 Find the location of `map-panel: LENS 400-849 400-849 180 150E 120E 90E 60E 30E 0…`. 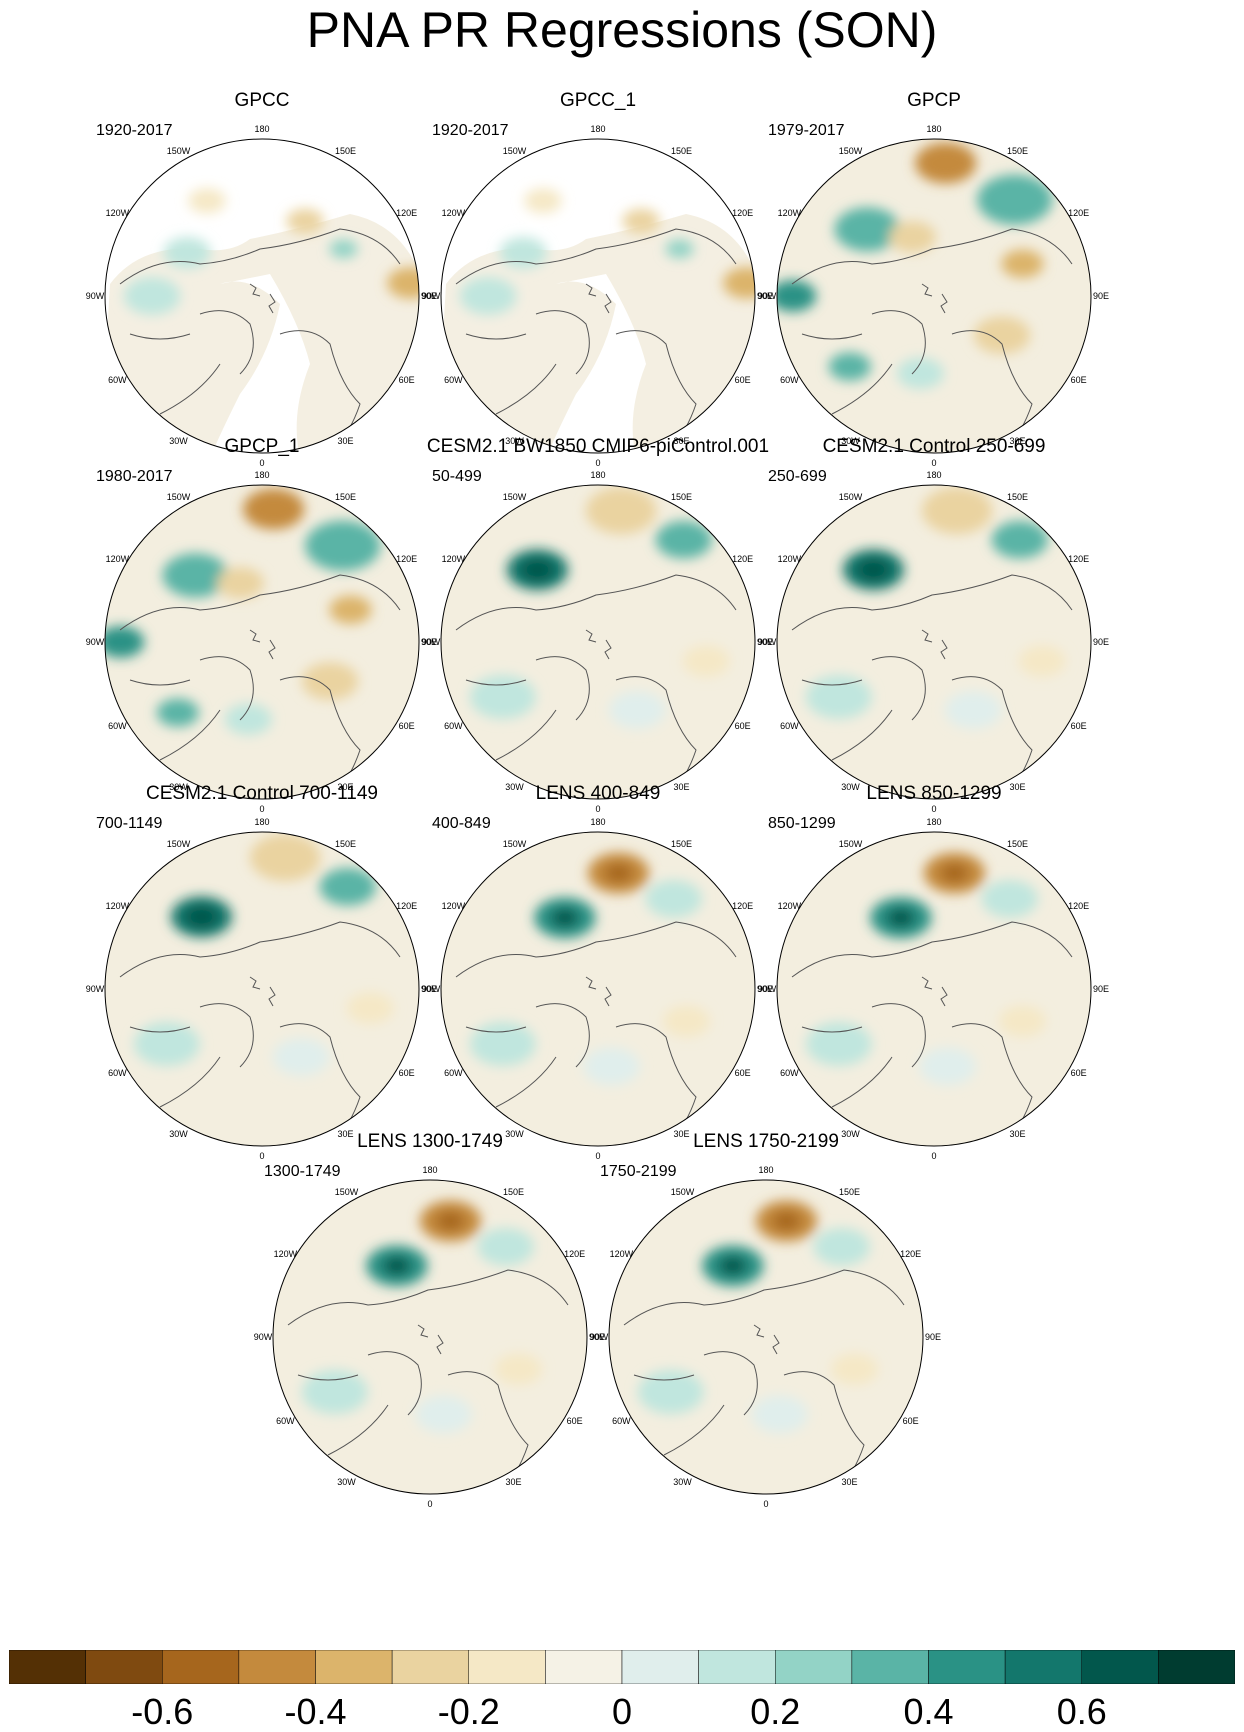

map-panel: LENS 400-849 400-849 180 150E 120E 90E 60E 30E 0… is located at coordinates (598, 972).